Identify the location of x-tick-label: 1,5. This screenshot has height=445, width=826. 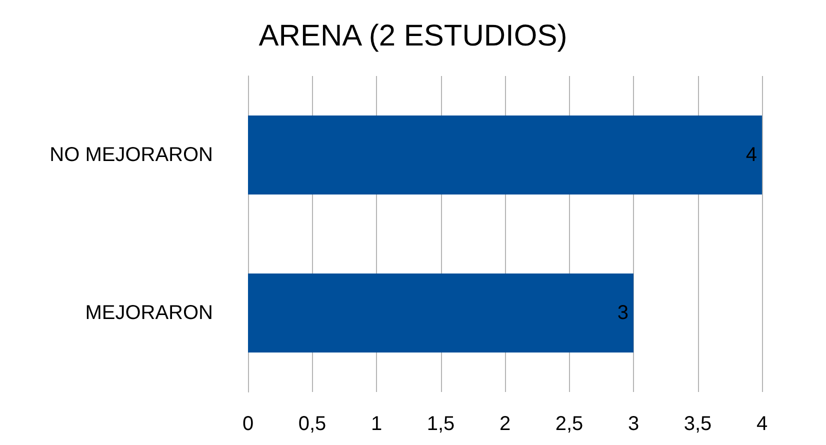
(440, 424).